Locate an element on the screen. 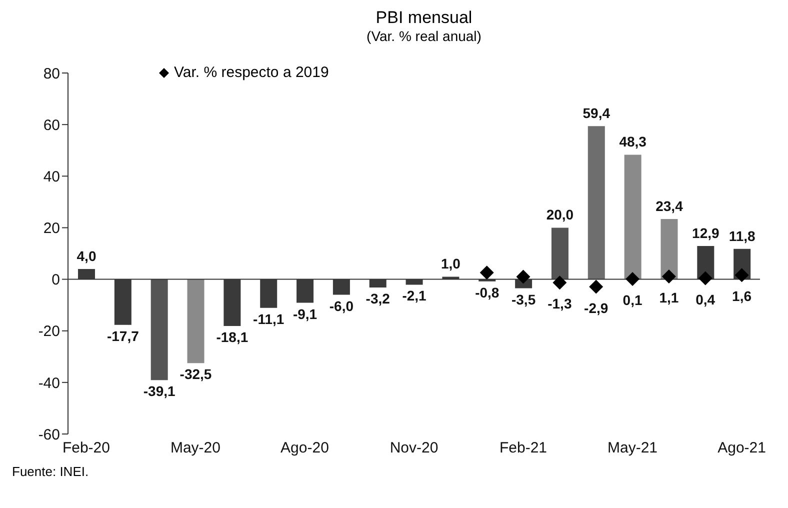 The width and height of the screenshot is (788, 508). y-tick-label: -60 is located at coordinates (49, 435).